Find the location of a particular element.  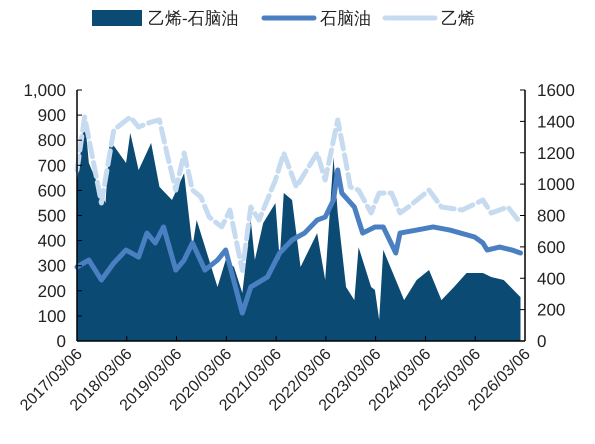

y-tick-label: 900 is located at coordinates (52, 116).